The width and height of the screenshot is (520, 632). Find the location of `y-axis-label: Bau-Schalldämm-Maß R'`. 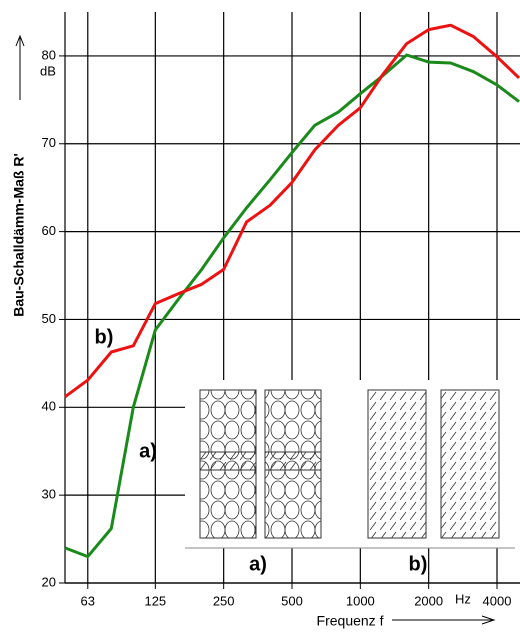

y-axis-label: Bau-Schalldämm-Maß R' is located at coordinates (19, 235).